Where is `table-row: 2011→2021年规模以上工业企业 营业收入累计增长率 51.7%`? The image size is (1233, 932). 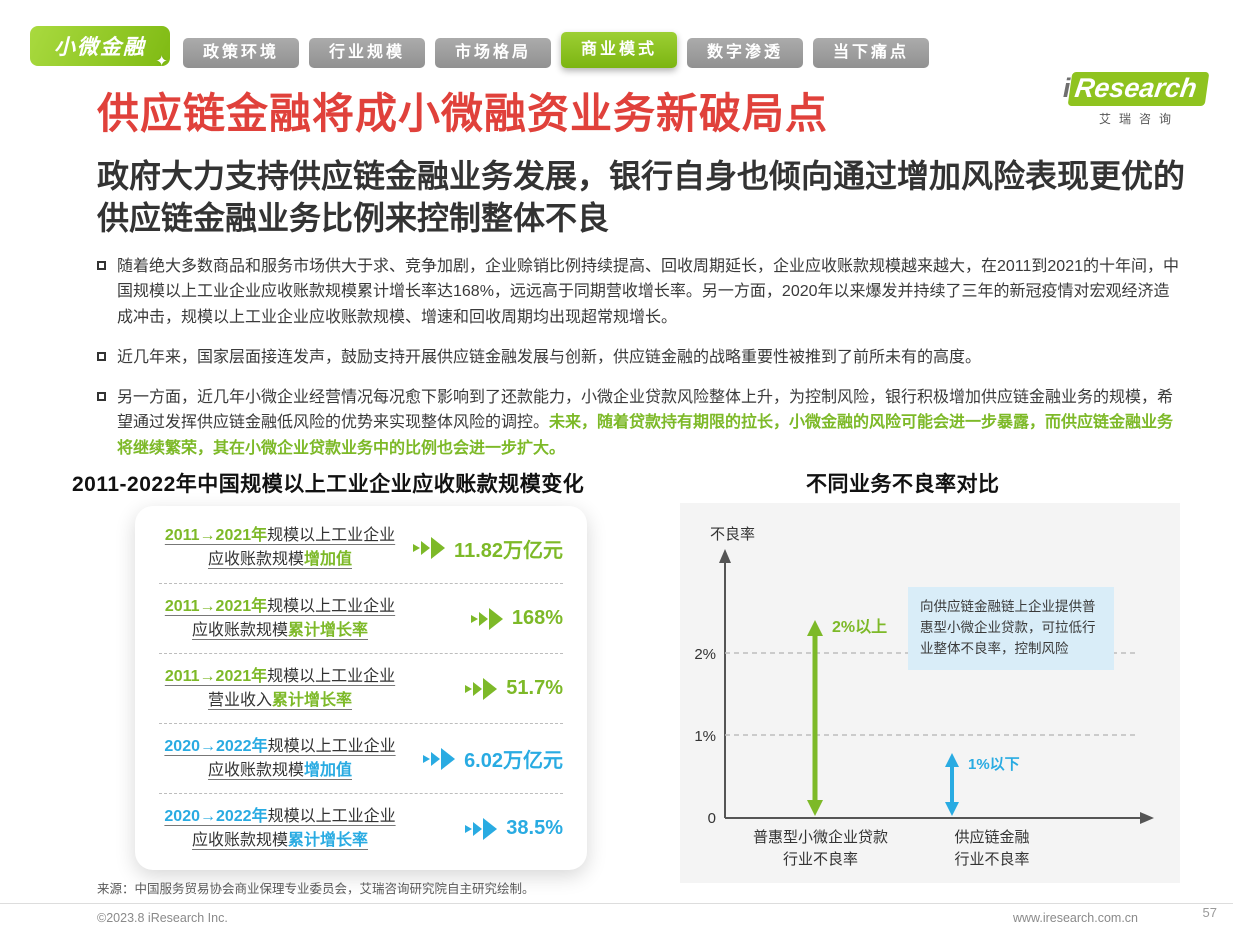
table-row: 2011→2021年规模以上工业企业 营业收入累计增长率 51.7% is located at coordinates (361, 688).